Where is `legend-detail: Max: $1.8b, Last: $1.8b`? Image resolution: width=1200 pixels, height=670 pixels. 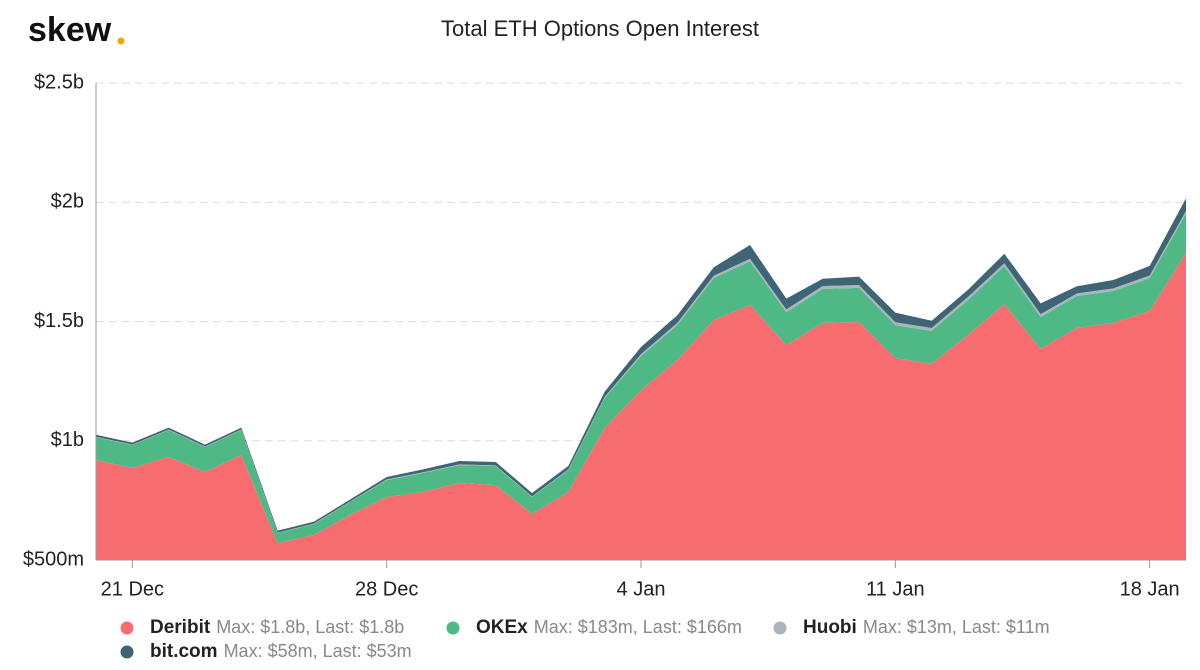
legend-detail: Max: $1.8b, Last: $1.8b is located at coordinates (310, 627).